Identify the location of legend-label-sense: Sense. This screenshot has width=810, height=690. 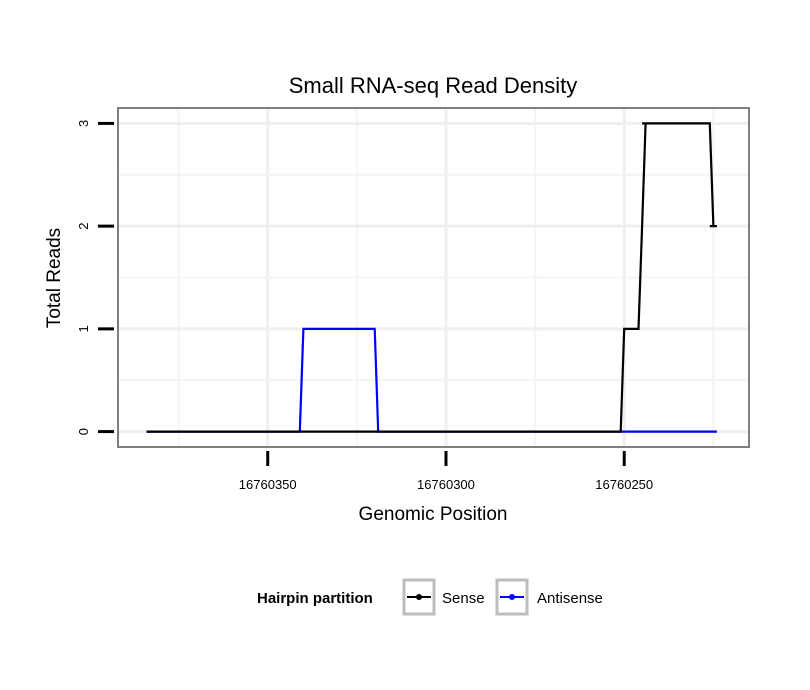
(463, 598).